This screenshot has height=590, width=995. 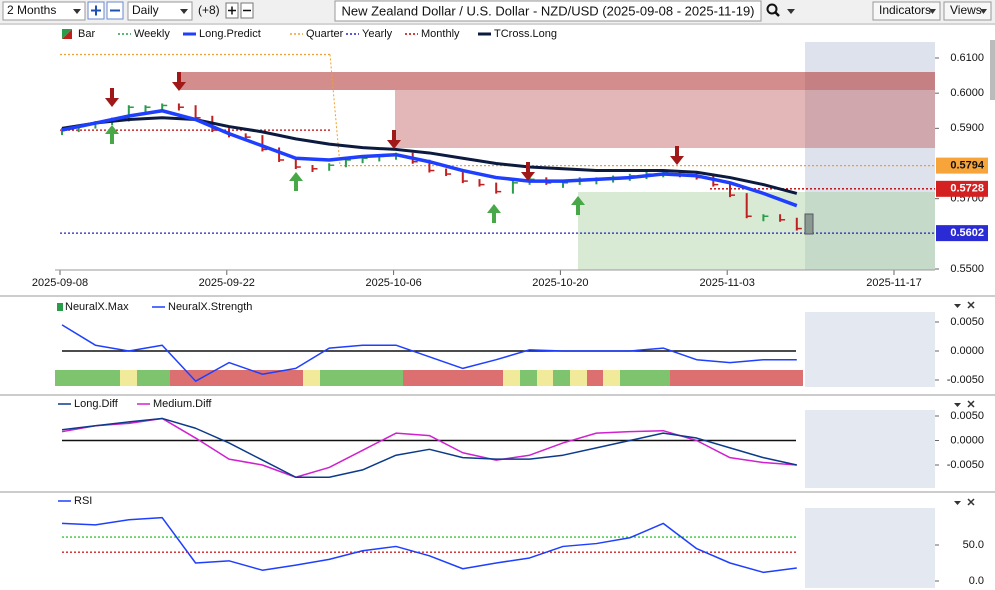 What do you see at coordinates (893, 283) in the screenshot?
I see `x-tick-label: 2025-11-17` at bounding box center [893, 283].